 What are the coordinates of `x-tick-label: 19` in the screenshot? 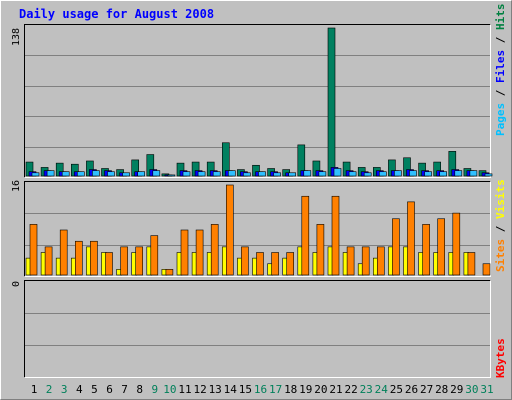 It's located at (305, 389).